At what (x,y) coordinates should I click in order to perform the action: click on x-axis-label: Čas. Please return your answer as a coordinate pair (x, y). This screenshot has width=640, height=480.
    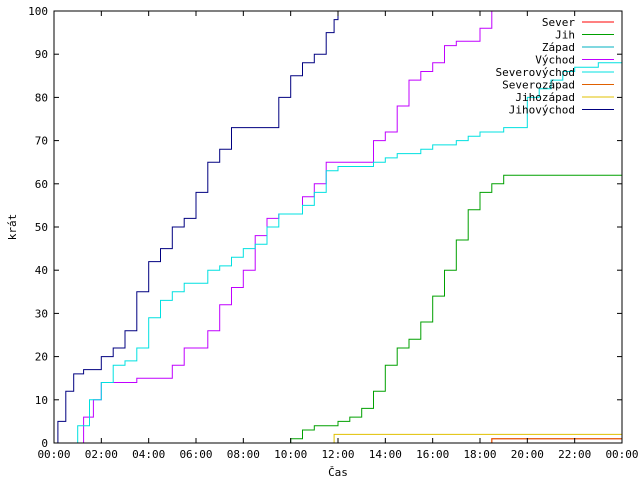
    Looking at the image, I should click on (338, 472).